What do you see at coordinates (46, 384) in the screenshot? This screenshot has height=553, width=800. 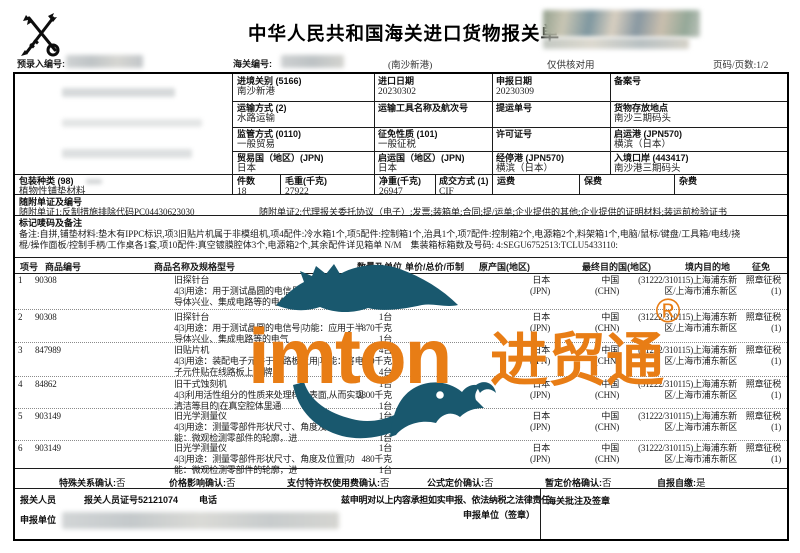 I see `item-code: 84862` at bounding box center [46, 384].